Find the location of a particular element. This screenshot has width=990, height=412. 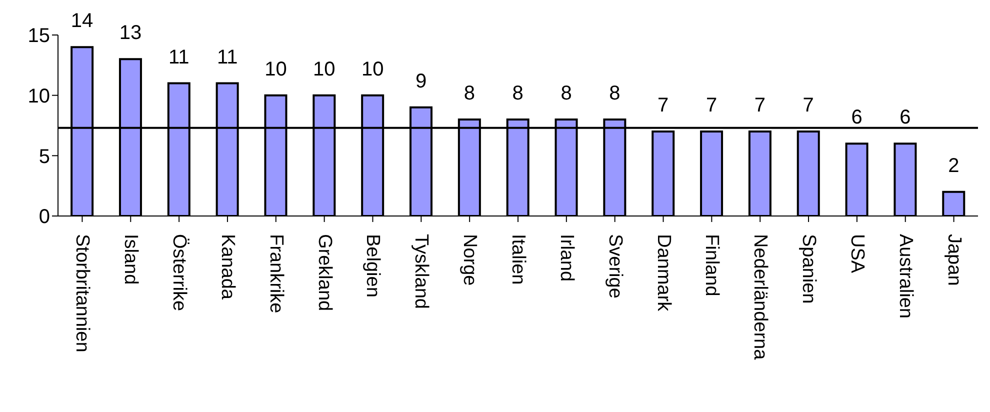

x-tick-label: Japan is located at coordinates (953, 260).